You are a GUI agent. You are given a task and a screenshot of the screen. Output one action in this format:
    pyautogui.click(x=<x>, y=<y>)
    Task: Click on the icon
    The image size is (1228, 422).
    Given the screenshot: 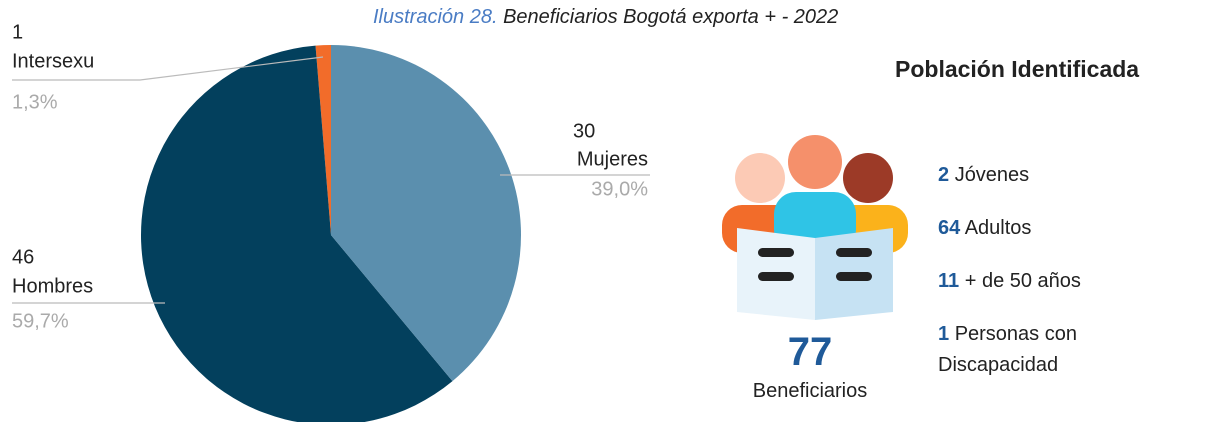 What is the action you would take?
    pyautogui.click(x=815, y=227)
    